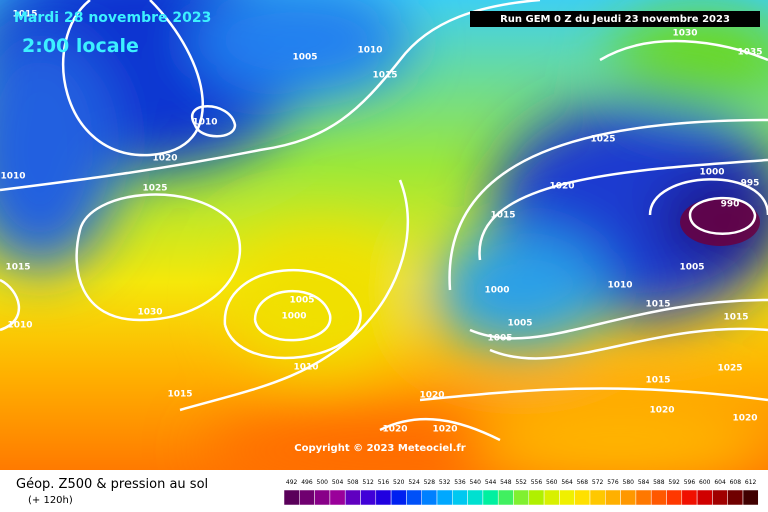 This screenshot has height=512, width=768. Describe the element at coordinates (476, 482) in the screenshot. I see `scale-label: 540` at that location.